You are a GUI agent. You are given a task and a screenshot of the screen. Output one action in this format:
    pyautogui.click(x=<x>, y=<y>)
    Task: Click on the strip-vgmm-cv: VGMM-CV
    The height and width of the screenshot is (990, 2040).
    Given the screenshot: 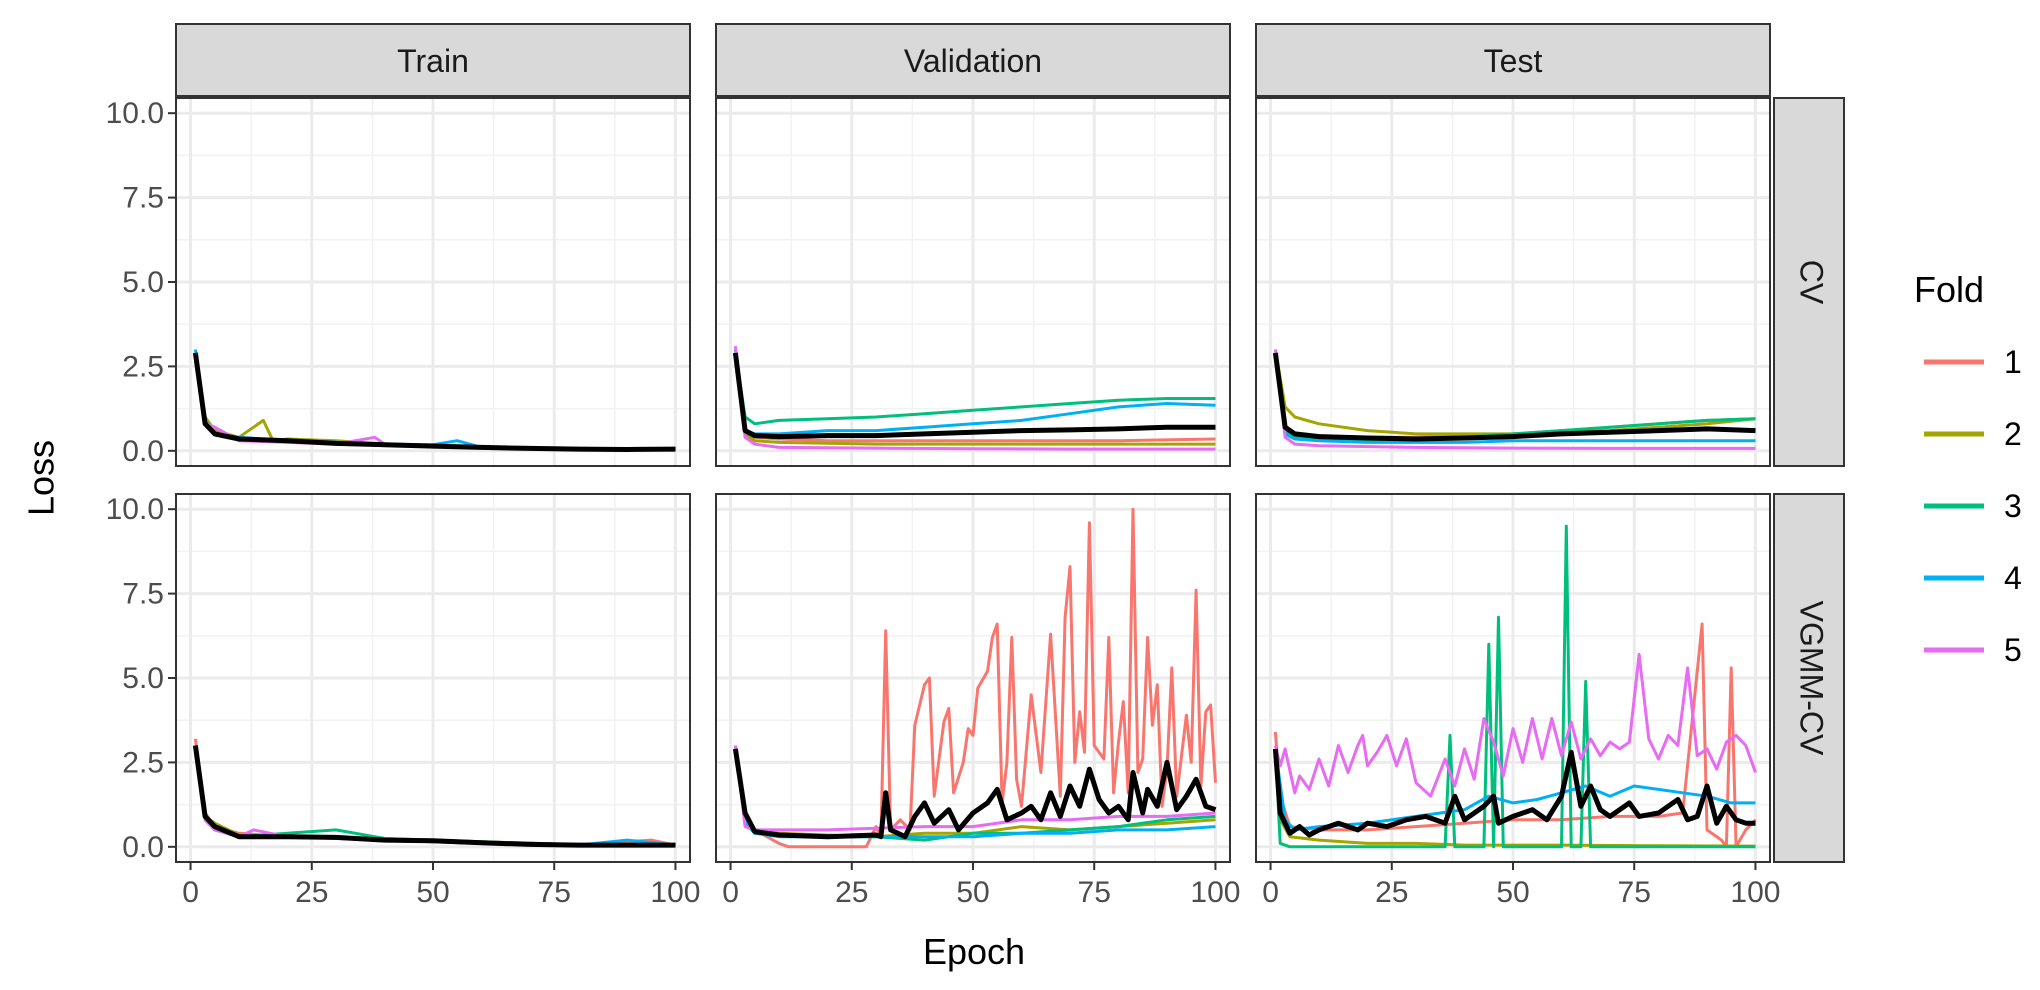 What is the action you would take?
    pyautogui.click(x=1809, y=678)
    